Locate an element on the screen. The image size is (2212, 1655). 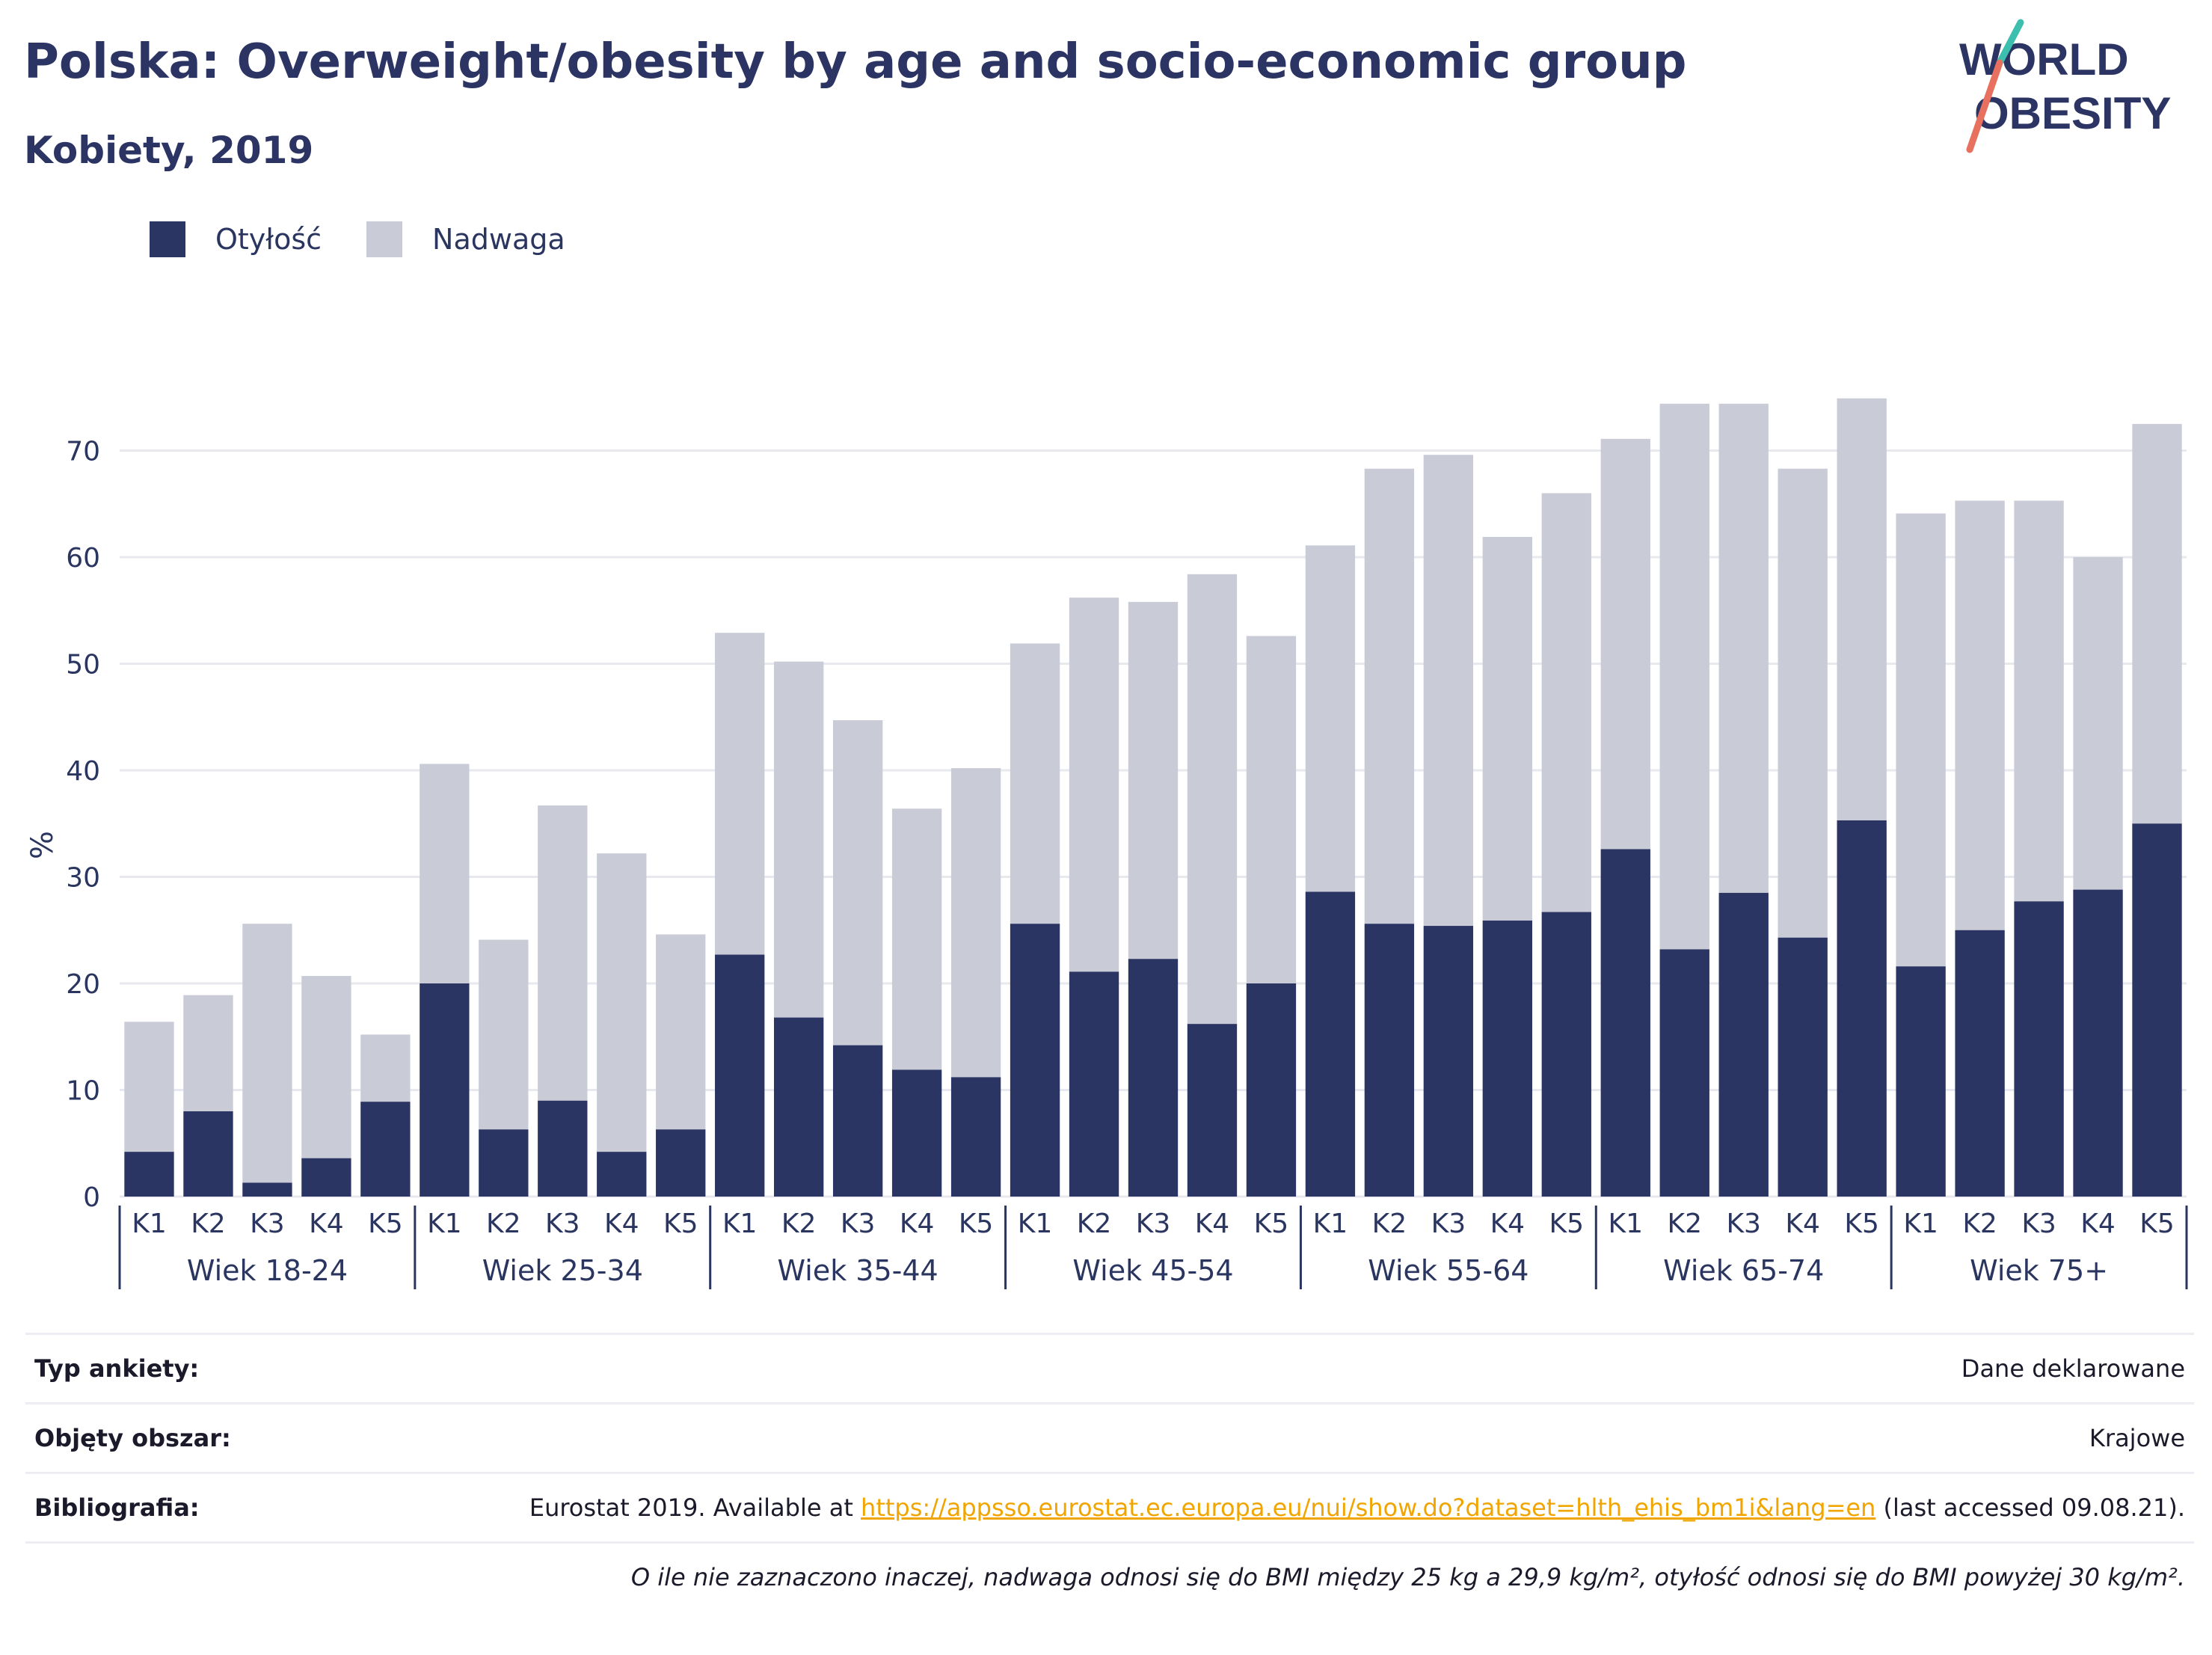
bibliography-prefix: Eurostat 2019. Available at is located at coordinates (695, 1507).